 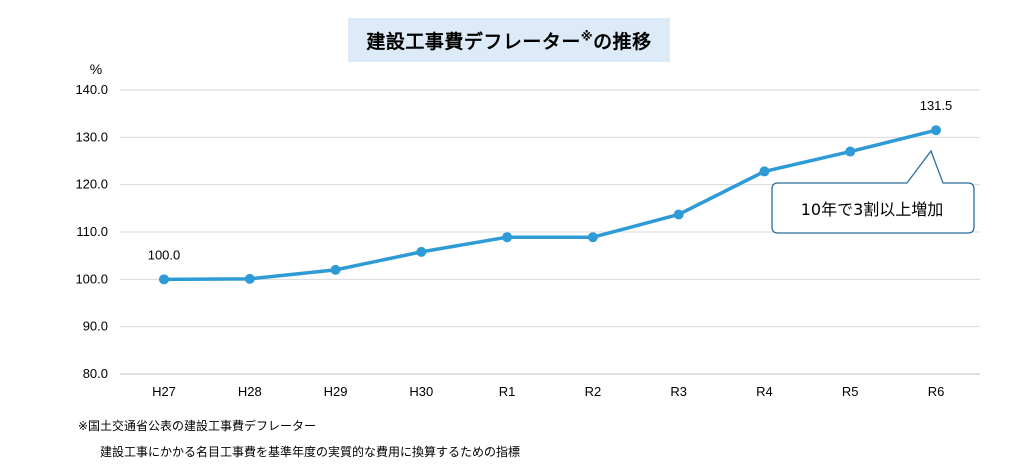 I want to click on x-tick-label: R2, so click(x=593, y=391).